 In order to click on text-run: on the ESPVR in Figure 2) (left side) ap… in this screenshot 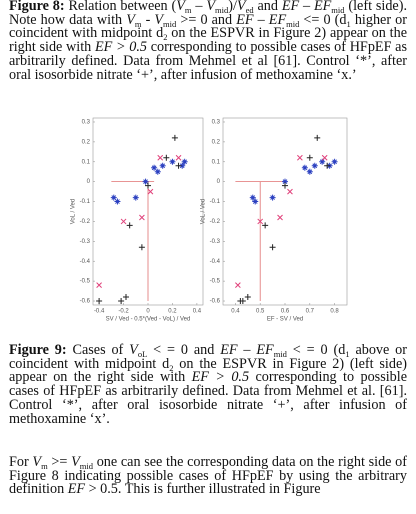, I will do `click(208, 370)`.